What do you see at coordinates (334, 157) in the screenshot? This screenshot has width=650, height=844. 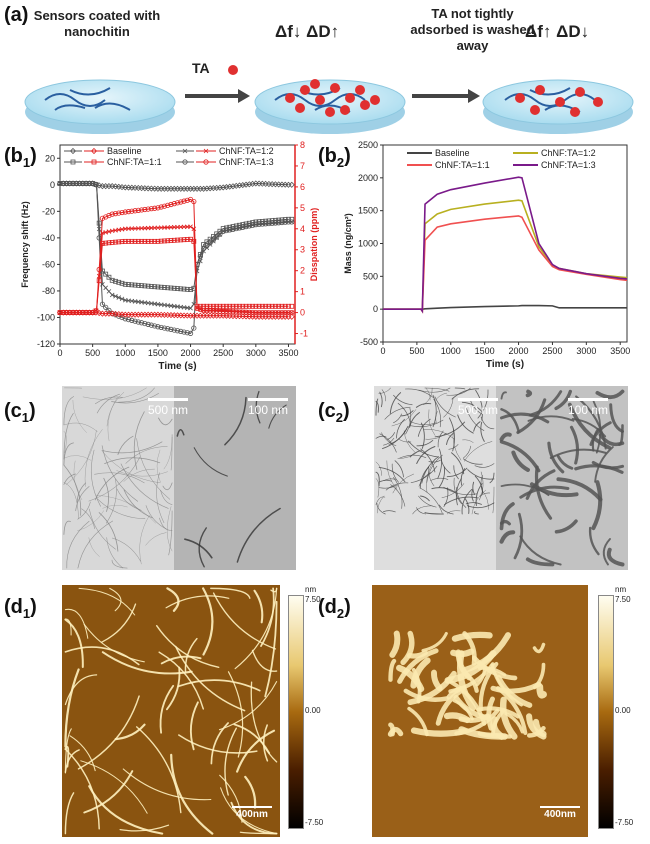 I see `panel-b2-label: (b2)` at bounding box center [334, 157].